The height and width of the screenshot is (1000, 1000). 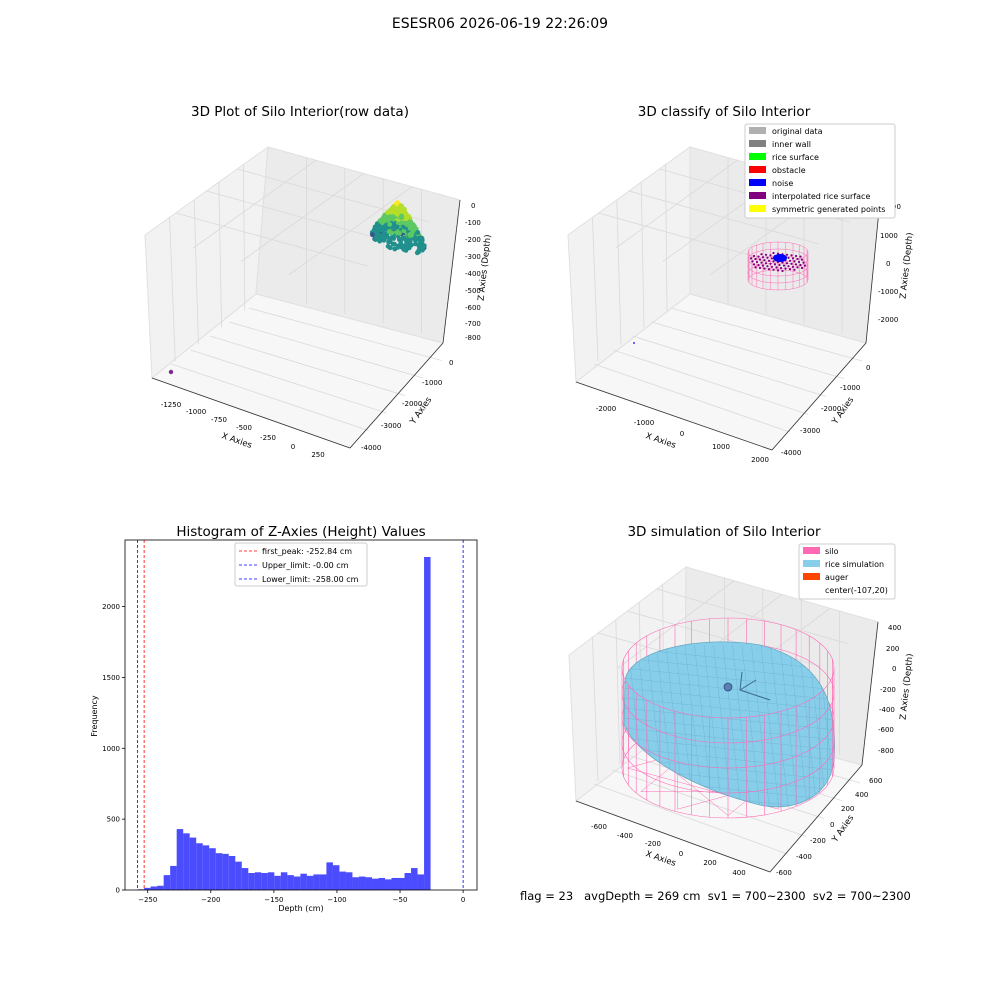 I want to click on legend-label: interpolated rice surface, so click(x=821, y=196).